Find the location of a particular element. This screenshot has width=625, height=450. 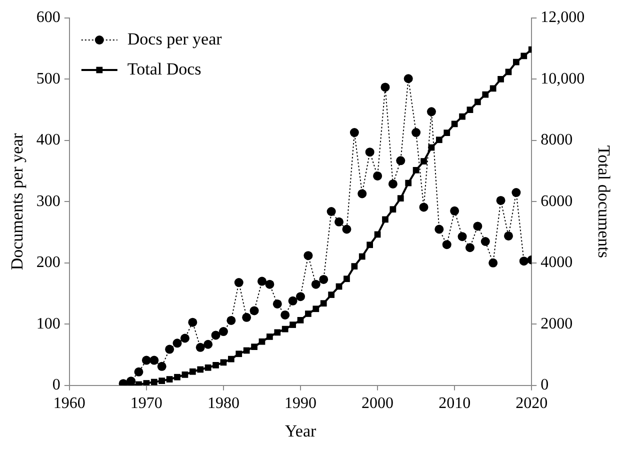

y-tick-label: 100 is located at coordinates (48, 323).